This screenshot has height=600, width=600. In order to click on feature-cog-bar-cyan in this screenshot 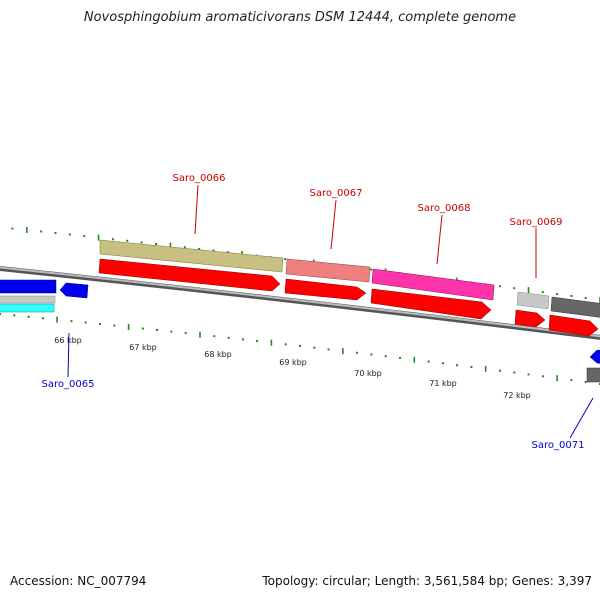, I will do `click(27, 308)`.